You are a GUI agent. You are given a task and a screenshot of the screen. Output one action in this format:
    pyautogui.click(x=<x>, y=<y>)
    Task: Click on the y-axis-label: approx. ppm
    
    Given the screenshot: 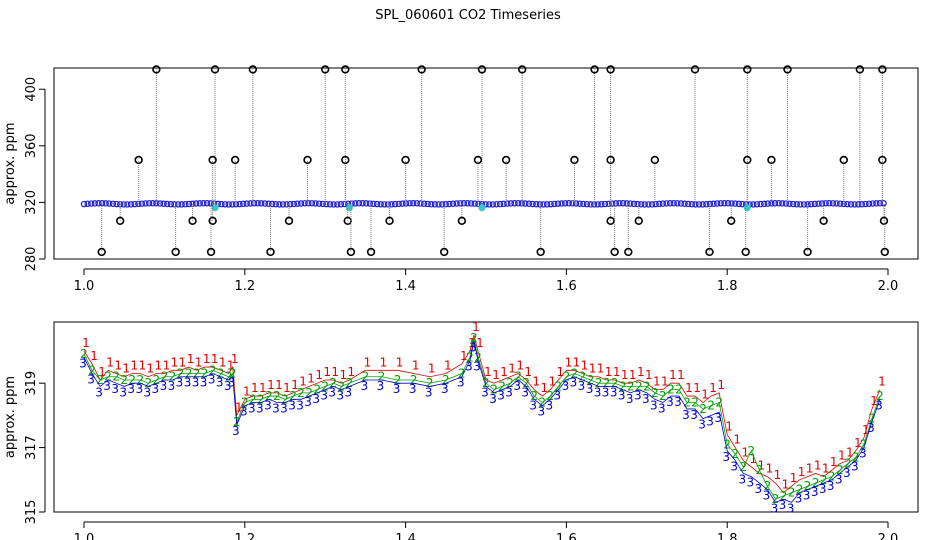 What is the action you would take?
    pyautogui.click(x=10, y=417)
    